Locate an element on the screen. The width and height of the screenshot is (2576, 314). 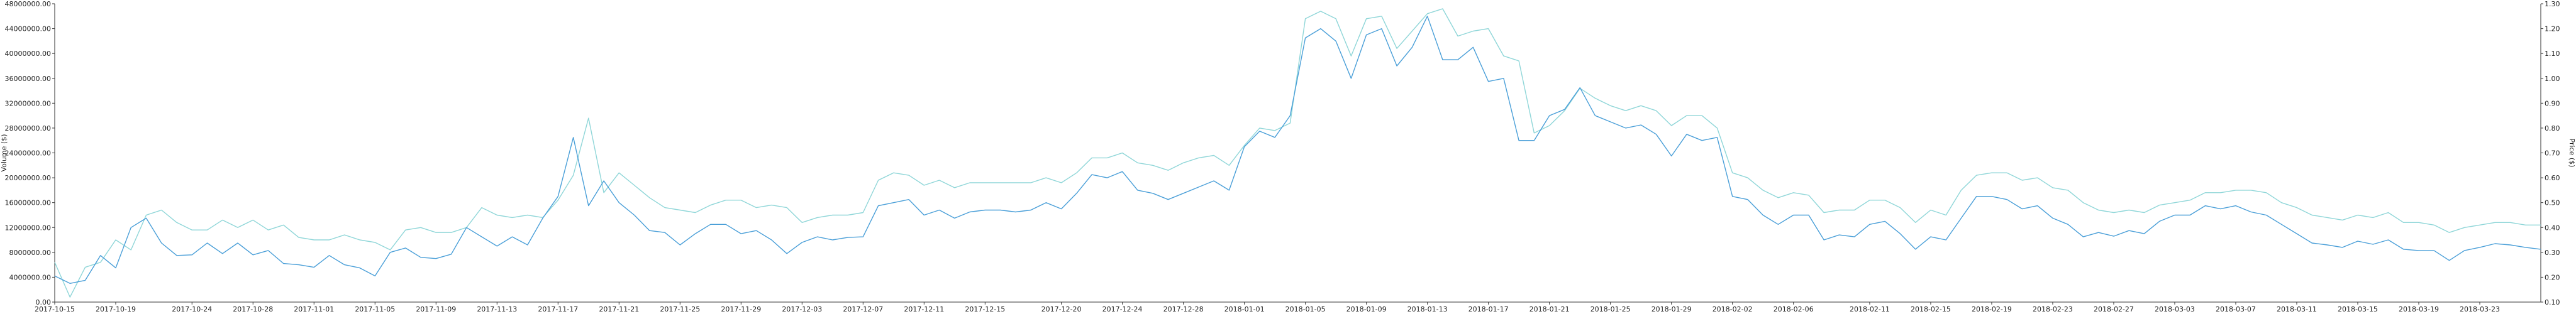
x-tick-label: 2017-11-17 is located at coordinates (558, 309).